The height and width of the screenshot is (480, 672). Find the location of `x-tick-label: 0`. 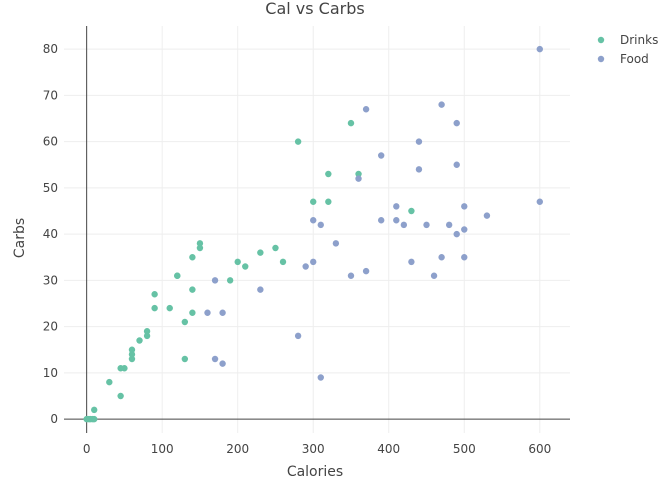

x-tick-label: 0 is located at coordinates (87, 449).